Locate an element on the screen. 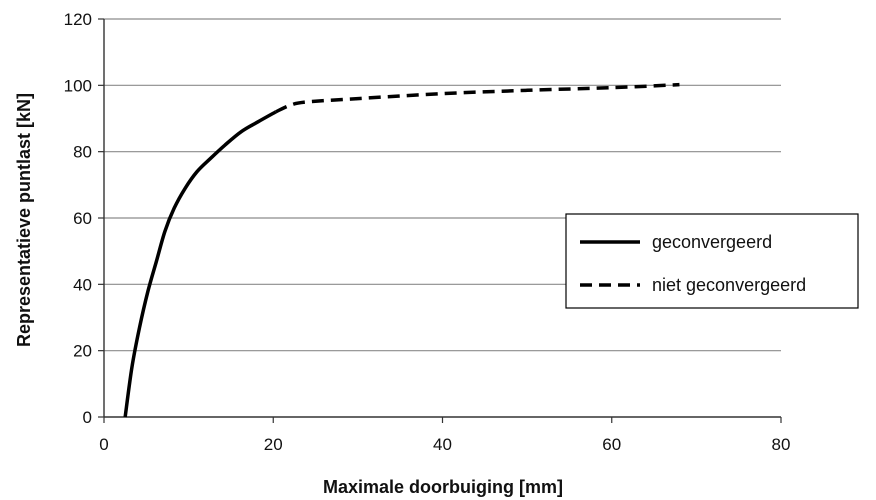  legend-label-niet-geconvergeerd: niet geconvergeerd is located at coordinates (729, 285).